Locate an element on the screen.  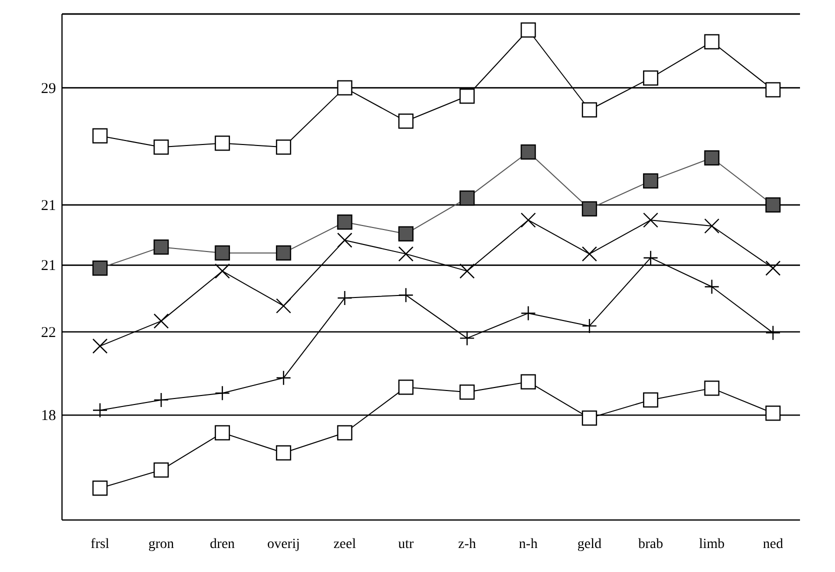
x-tick-label: zeel is located at coordinates (344, 544).